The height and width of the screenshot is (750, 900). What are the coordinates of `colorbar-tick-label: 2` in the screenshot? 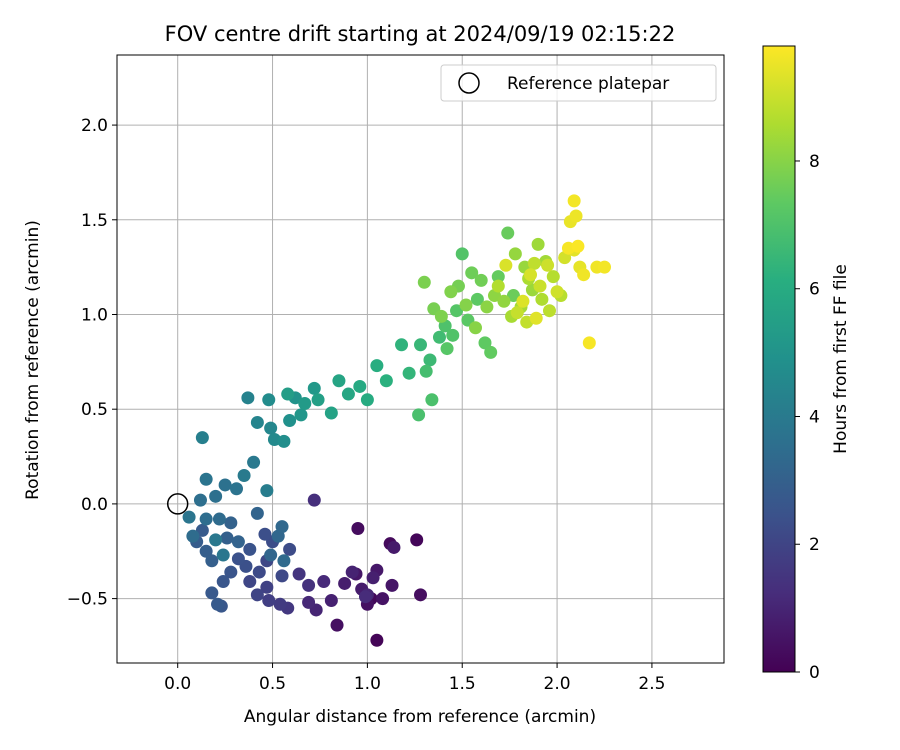 It's located at (814, 545).